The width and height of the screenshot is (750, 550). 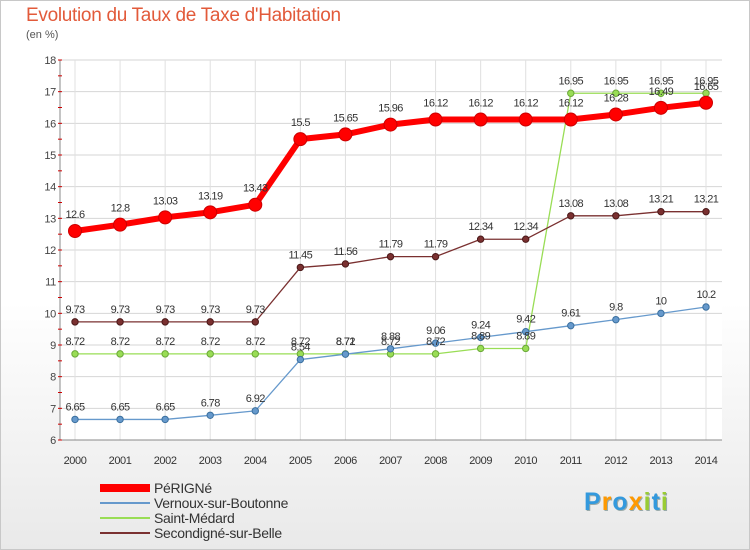 What do you see at coordinates (616, 98) in the screenshot?
I see `data-label: 16.28` at bounding box center [616, 98].